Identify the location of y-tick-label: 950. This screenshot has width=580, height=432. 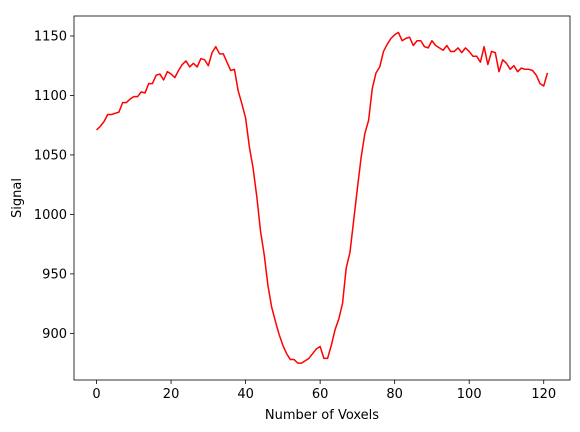
(54, 274).